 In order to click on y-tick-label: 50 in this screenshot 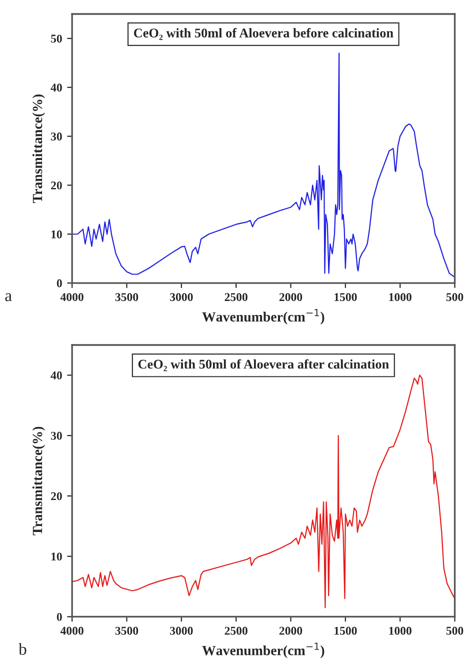, I will do `click(56, 38)`.